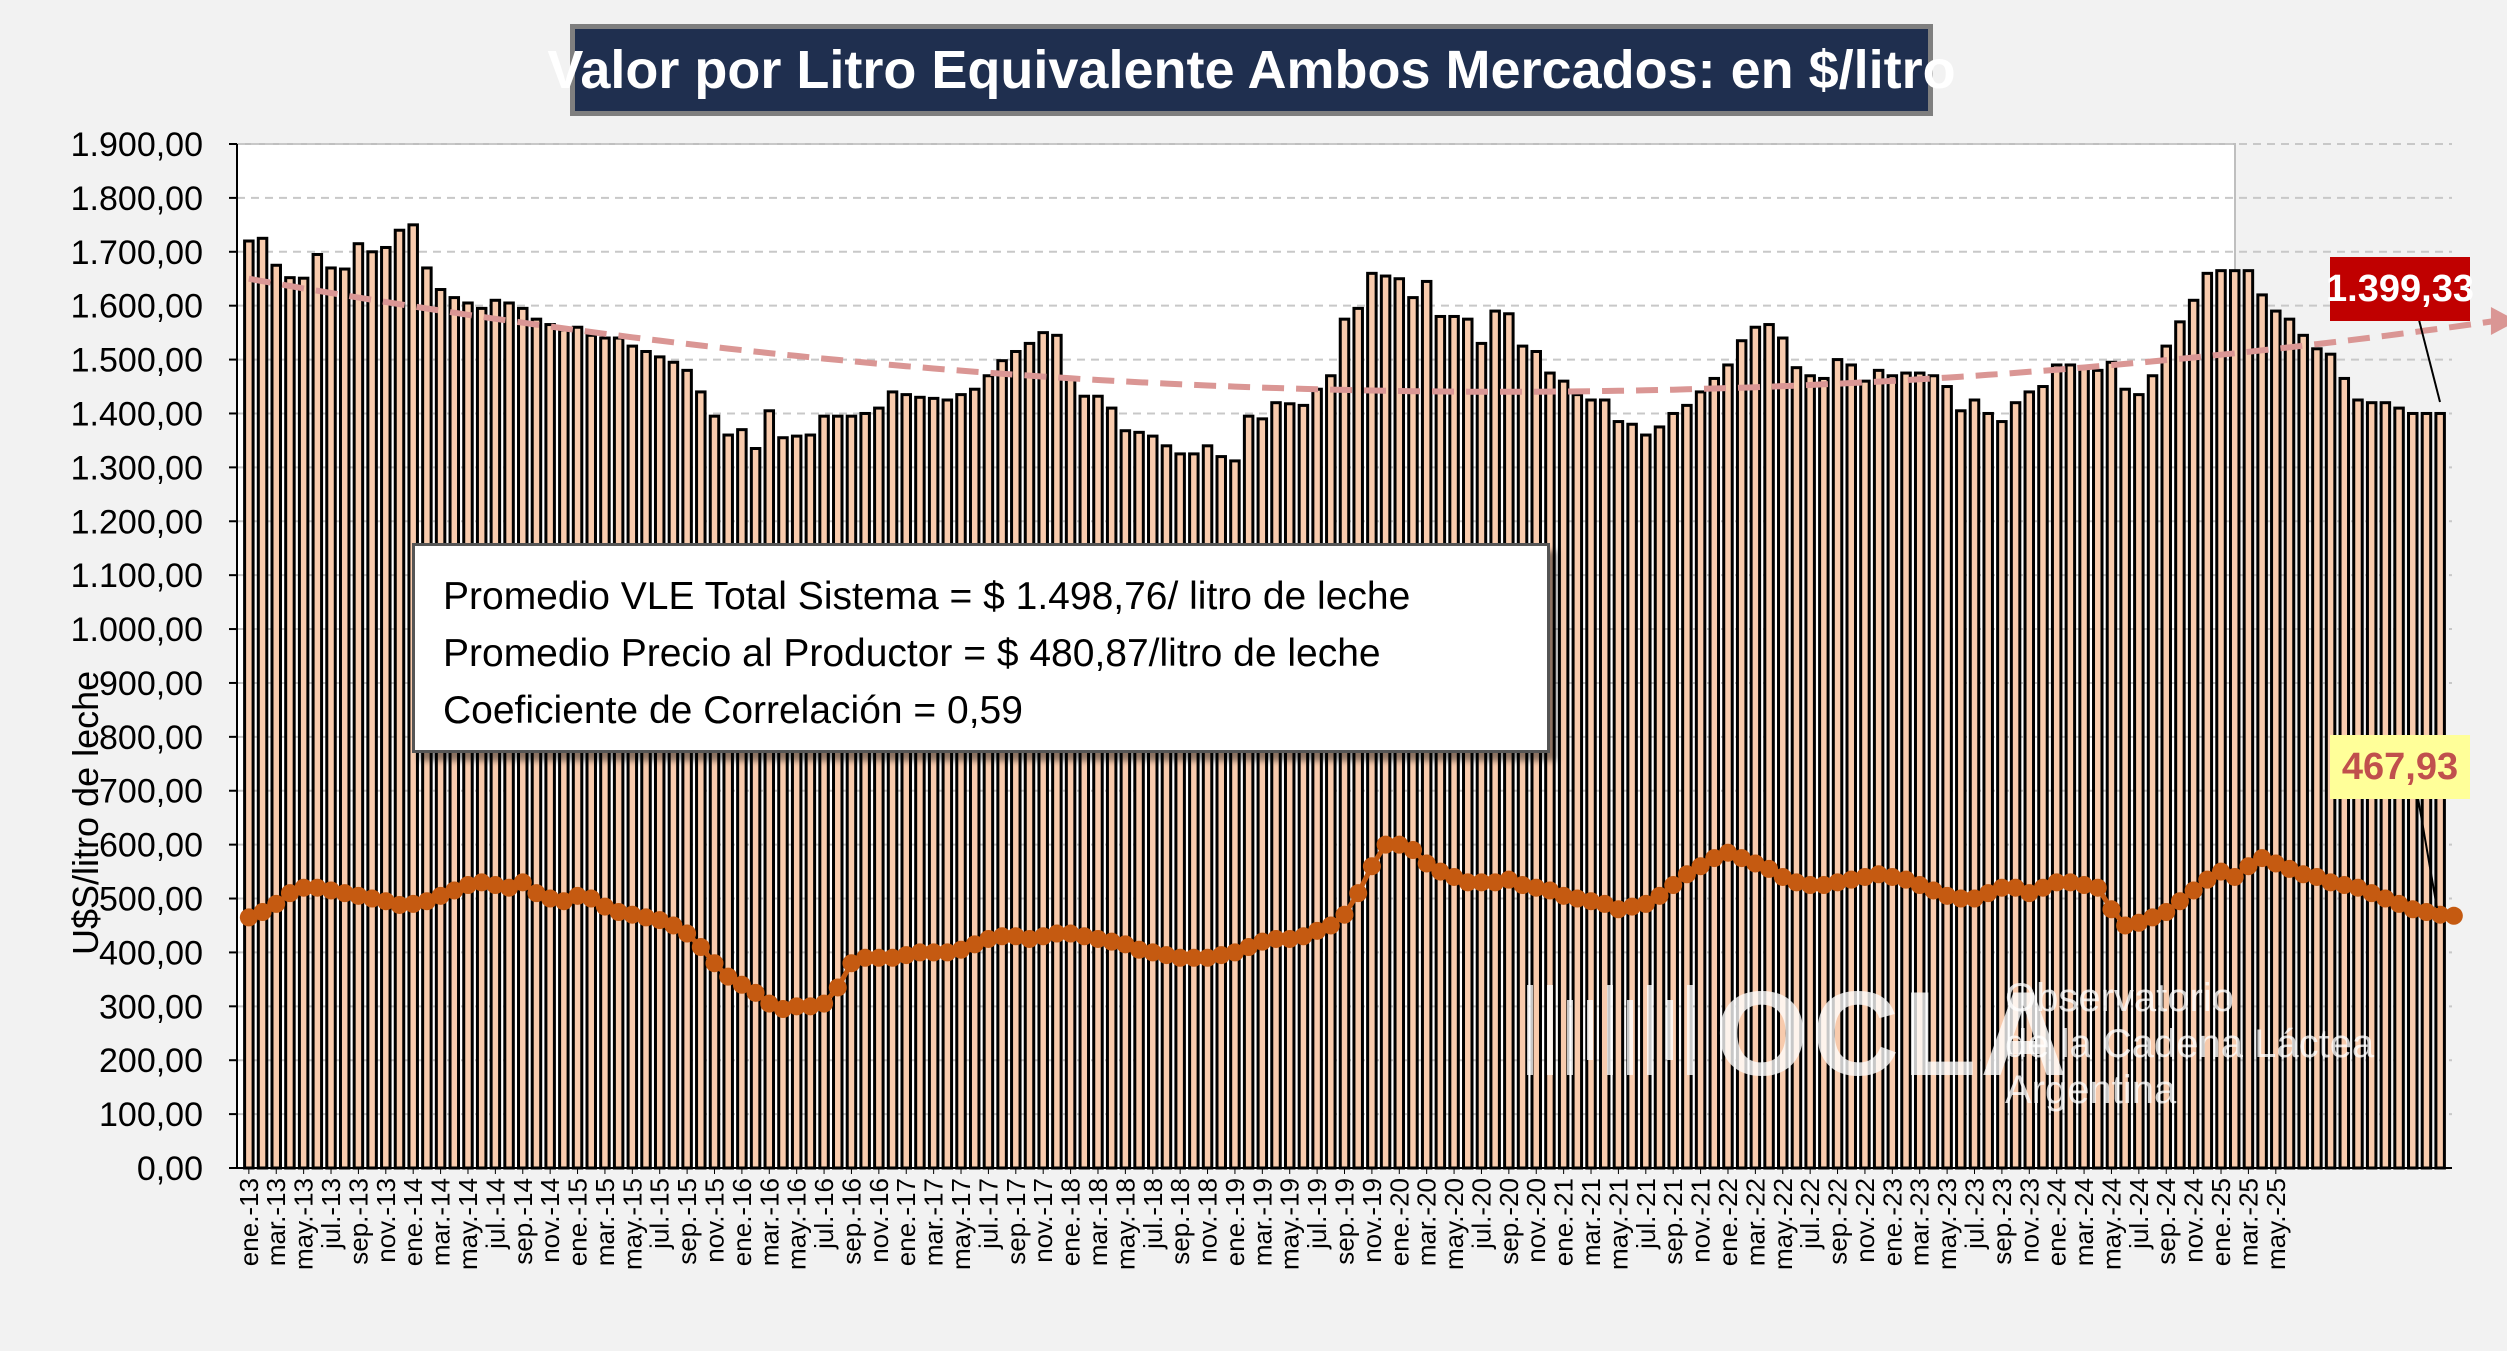  I want to click on x-tick-label: ene.-13, so click(249, 1222).